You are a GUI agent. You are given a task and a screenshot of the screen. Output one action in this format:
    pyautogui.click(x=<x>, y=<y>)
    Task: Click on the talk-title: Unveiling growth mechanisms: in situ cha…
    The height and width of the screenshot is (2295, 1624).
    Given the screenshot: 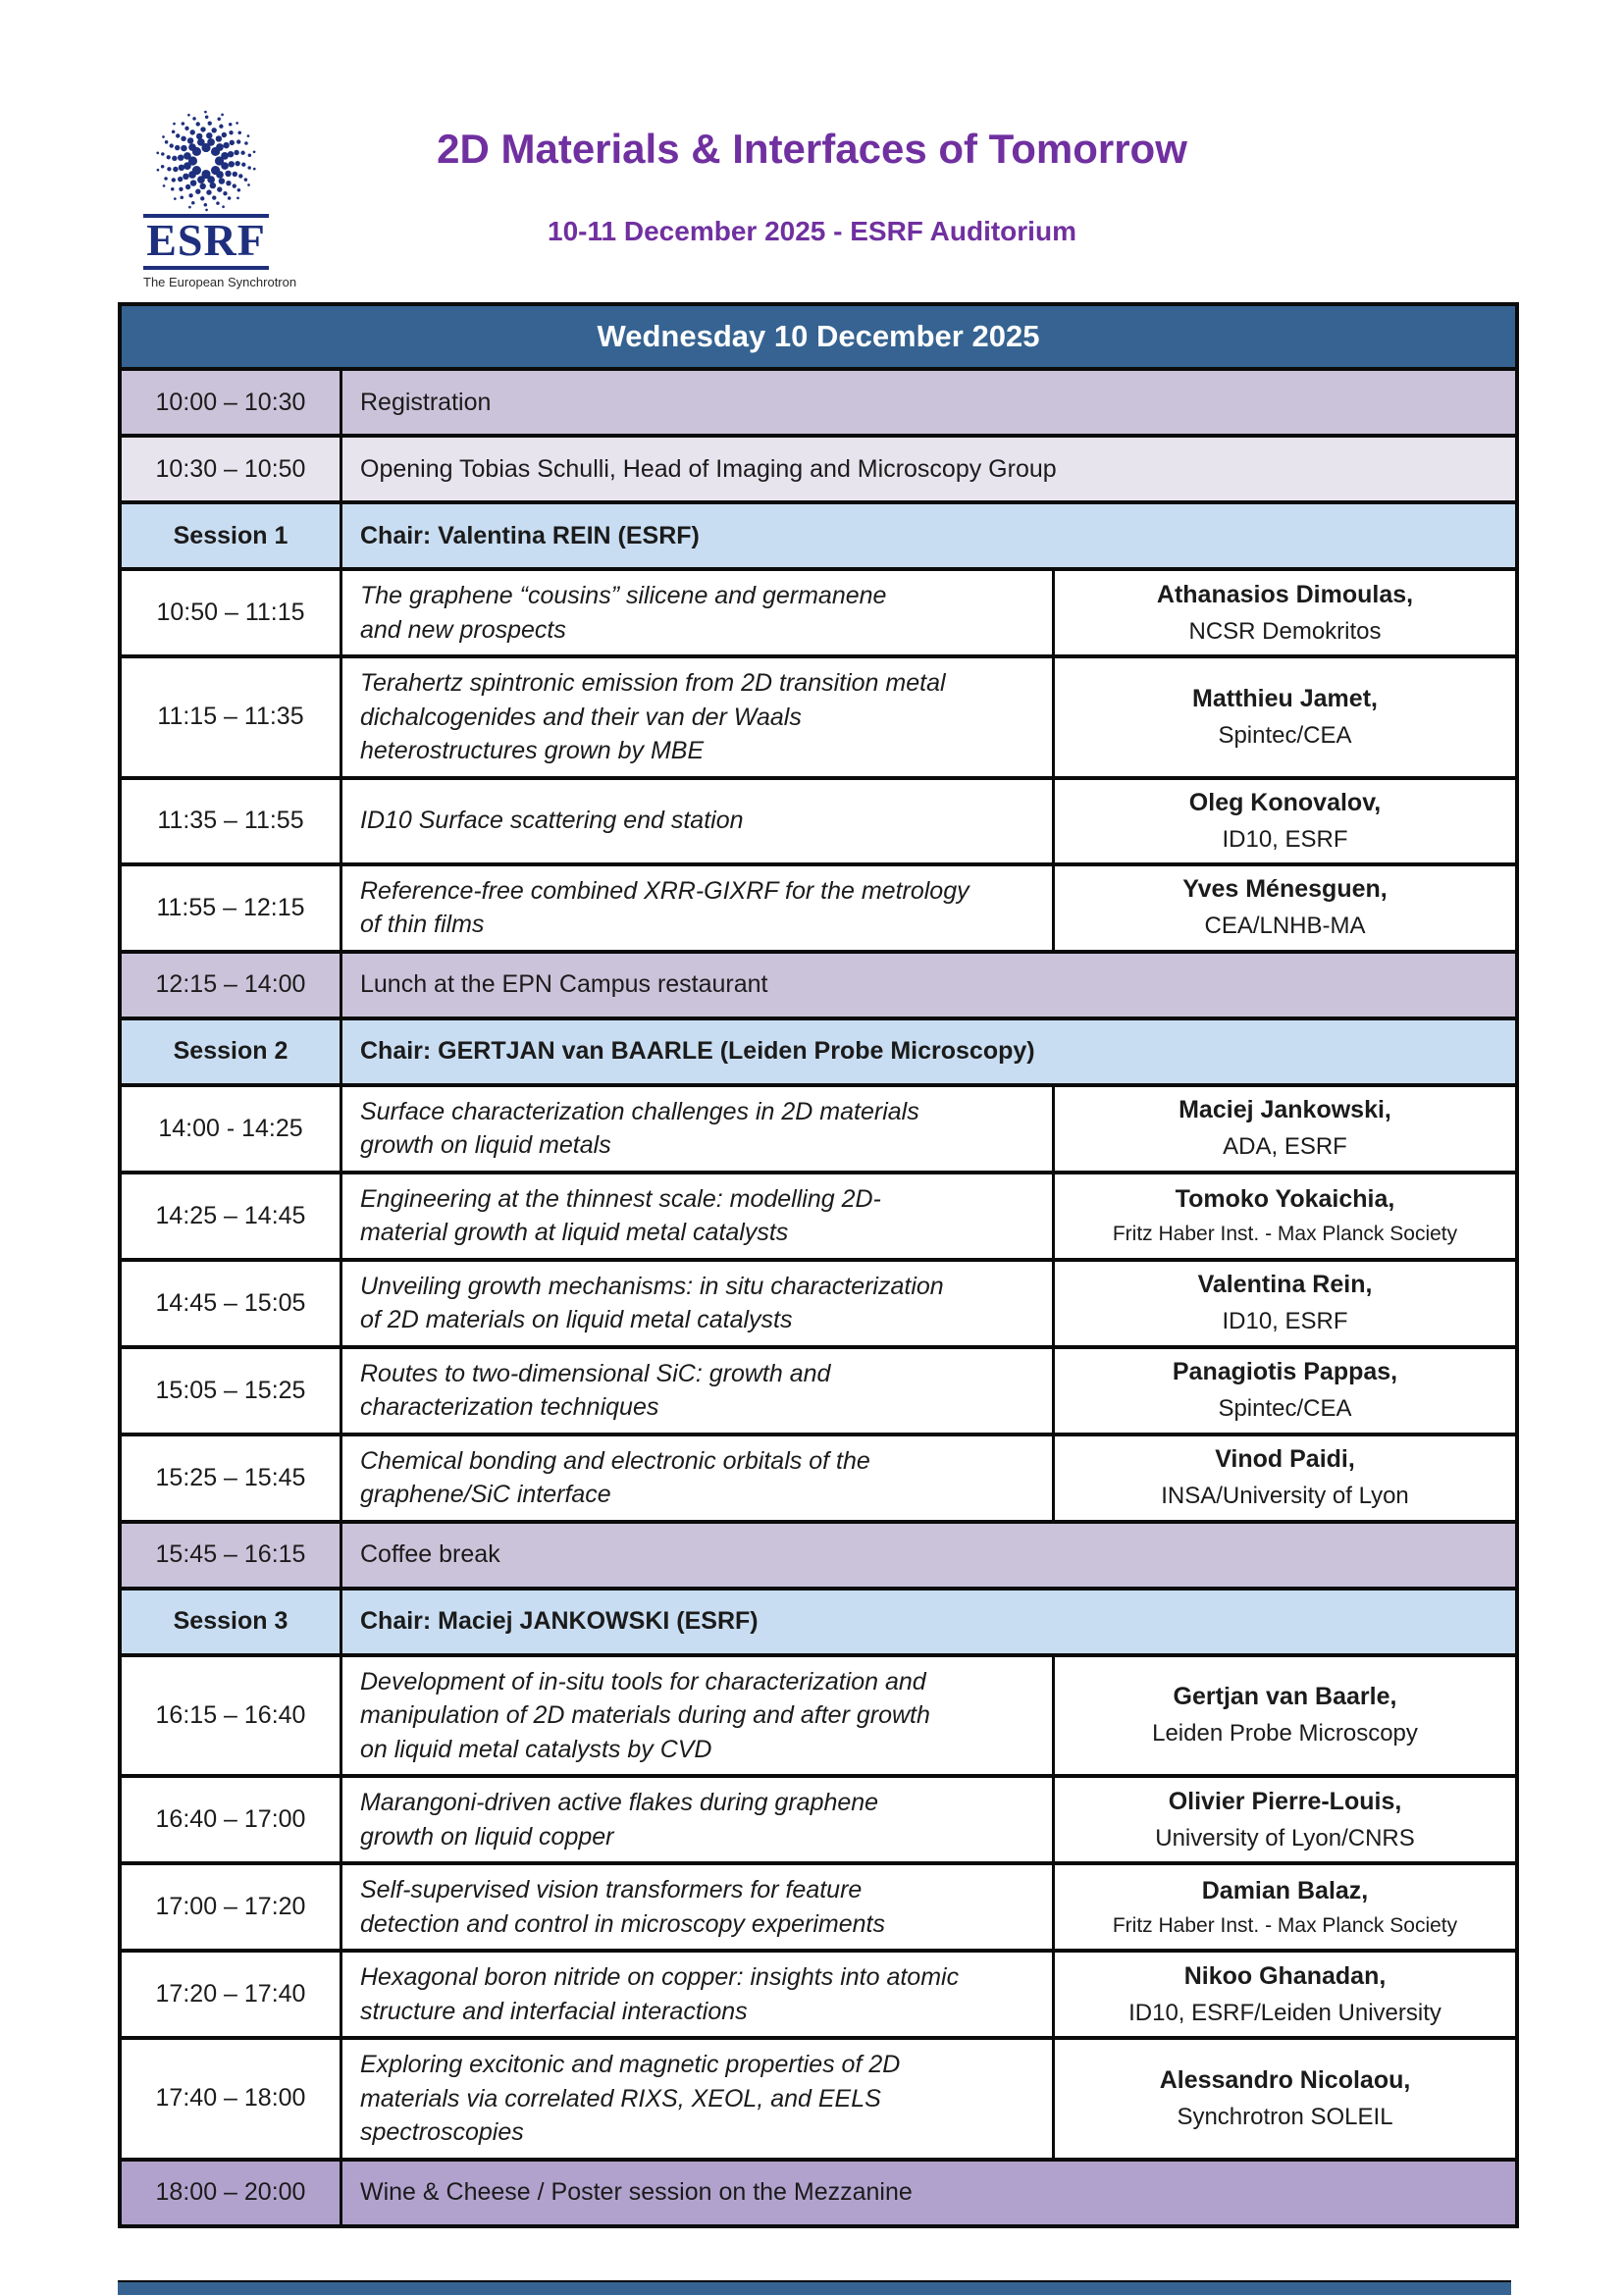 What is the action you would take?
    pyautogui.click(x=696, y=1303)
    